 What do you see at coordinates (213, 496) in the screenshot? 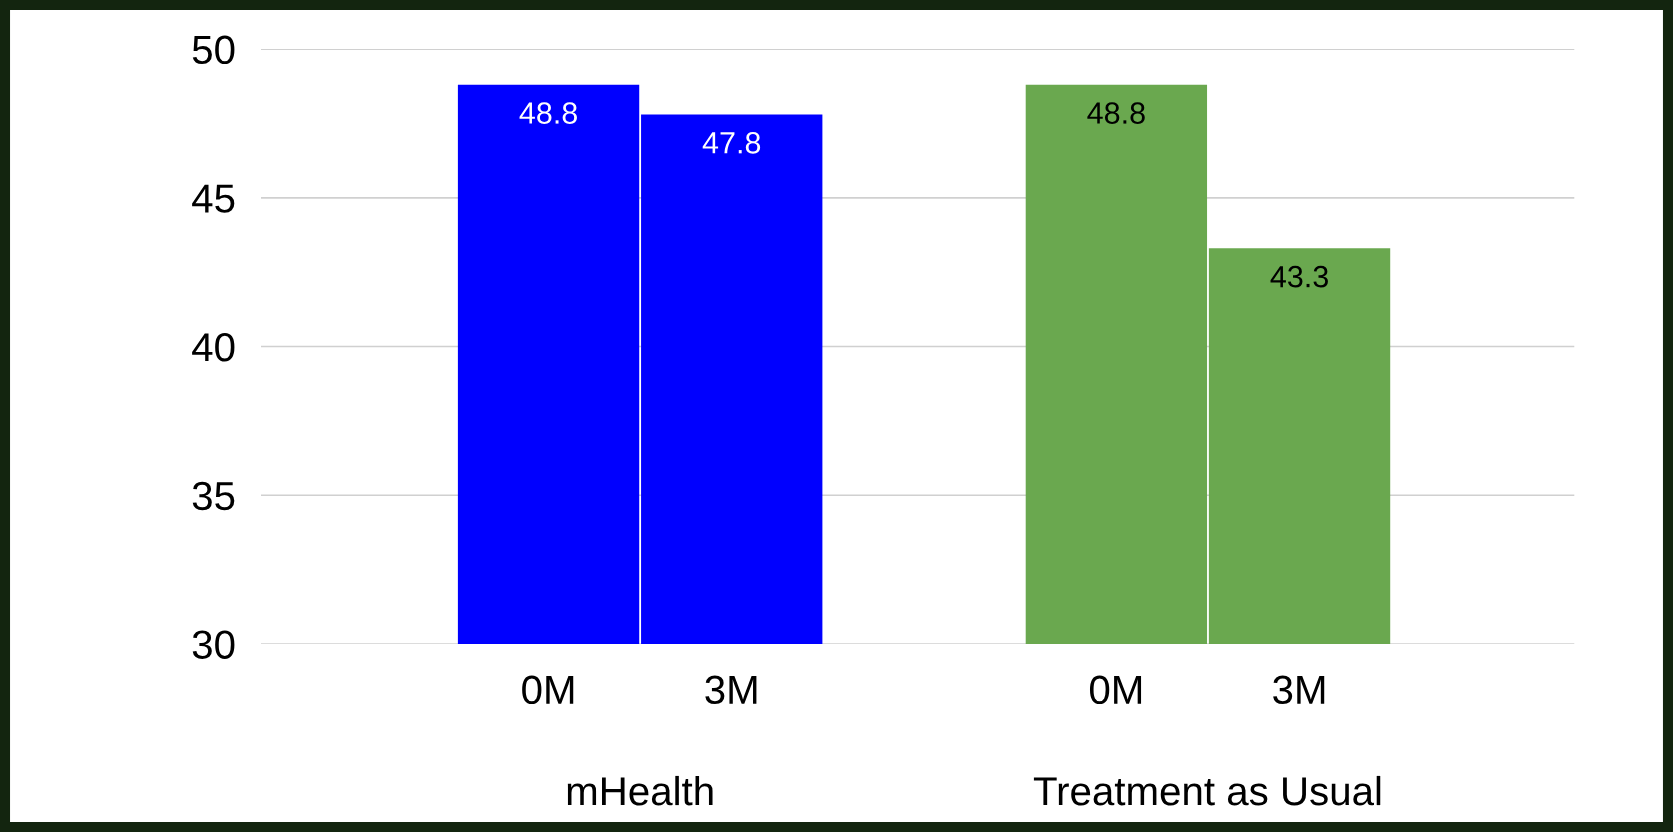
I see `y-tick-label: 35` at bounding box center [213, 496].